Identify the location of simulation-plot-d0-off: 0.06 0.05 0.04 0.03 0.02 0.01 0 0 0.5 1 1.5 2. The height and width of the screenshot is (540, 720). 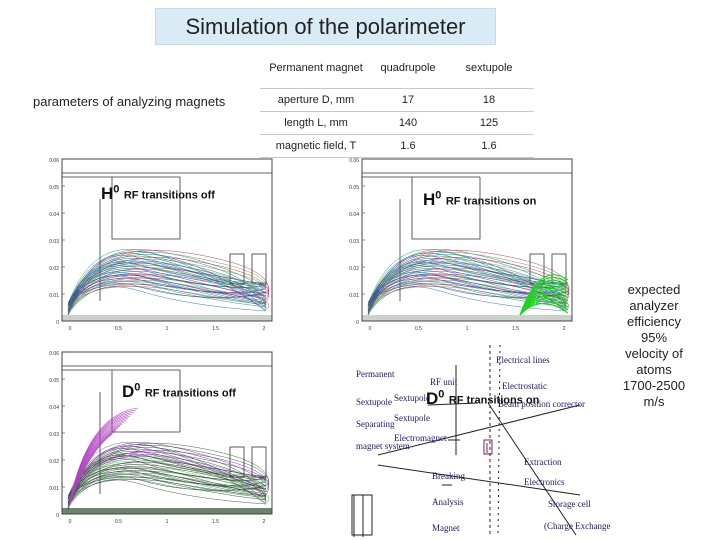
(160, 436).